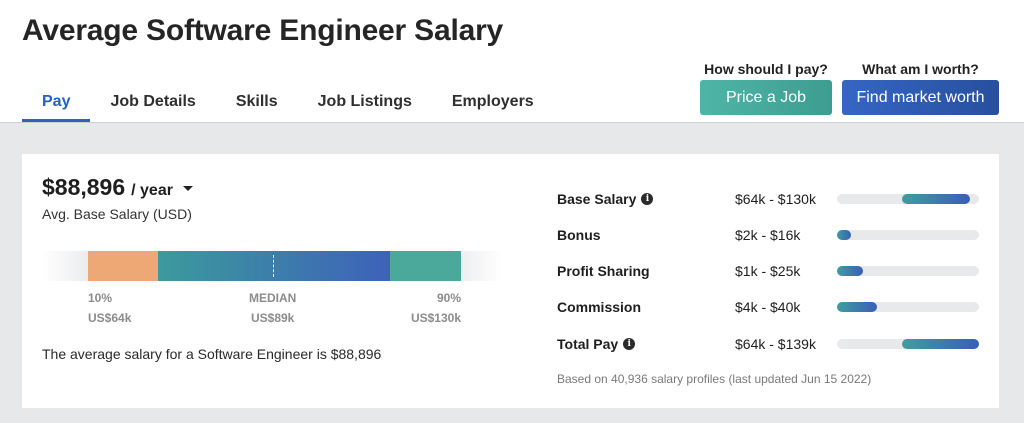 The height and width of the screenshot is (423, 1024). I want to click on comp-label: Profit Sharing, so click(603, 271).